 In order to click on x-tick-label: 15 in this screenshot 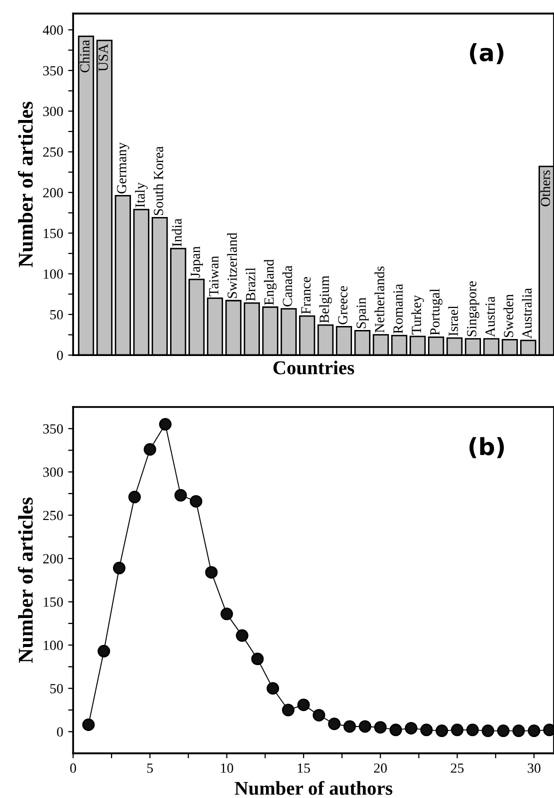, I will do `click(304, 768)`.